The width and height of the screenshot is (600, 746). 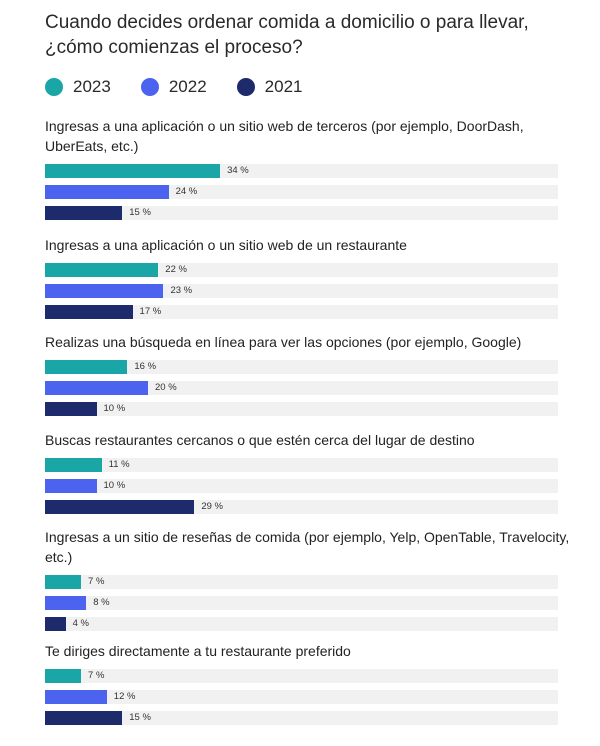 What do you see at coordinates (283, 86) in the screenshot?
I see `legend-label-2021: 2021` at bounding box center [283, 86].